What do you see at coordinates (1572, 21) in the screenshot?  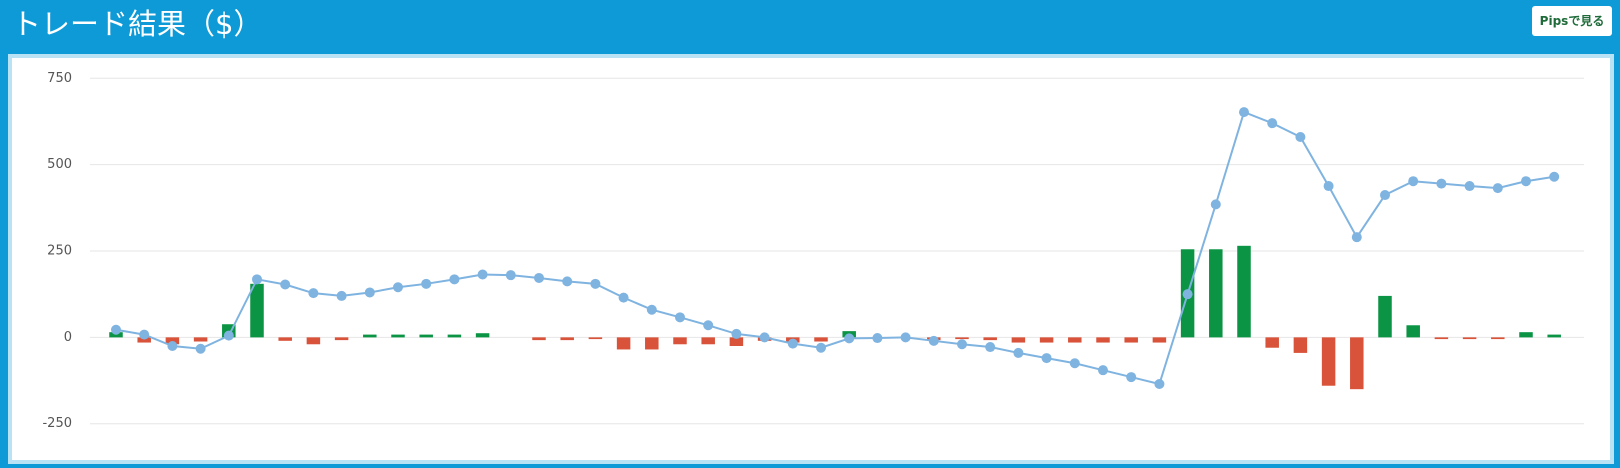 I see `pips-button: Pipsで見る` at bounding box center [1572, 21].